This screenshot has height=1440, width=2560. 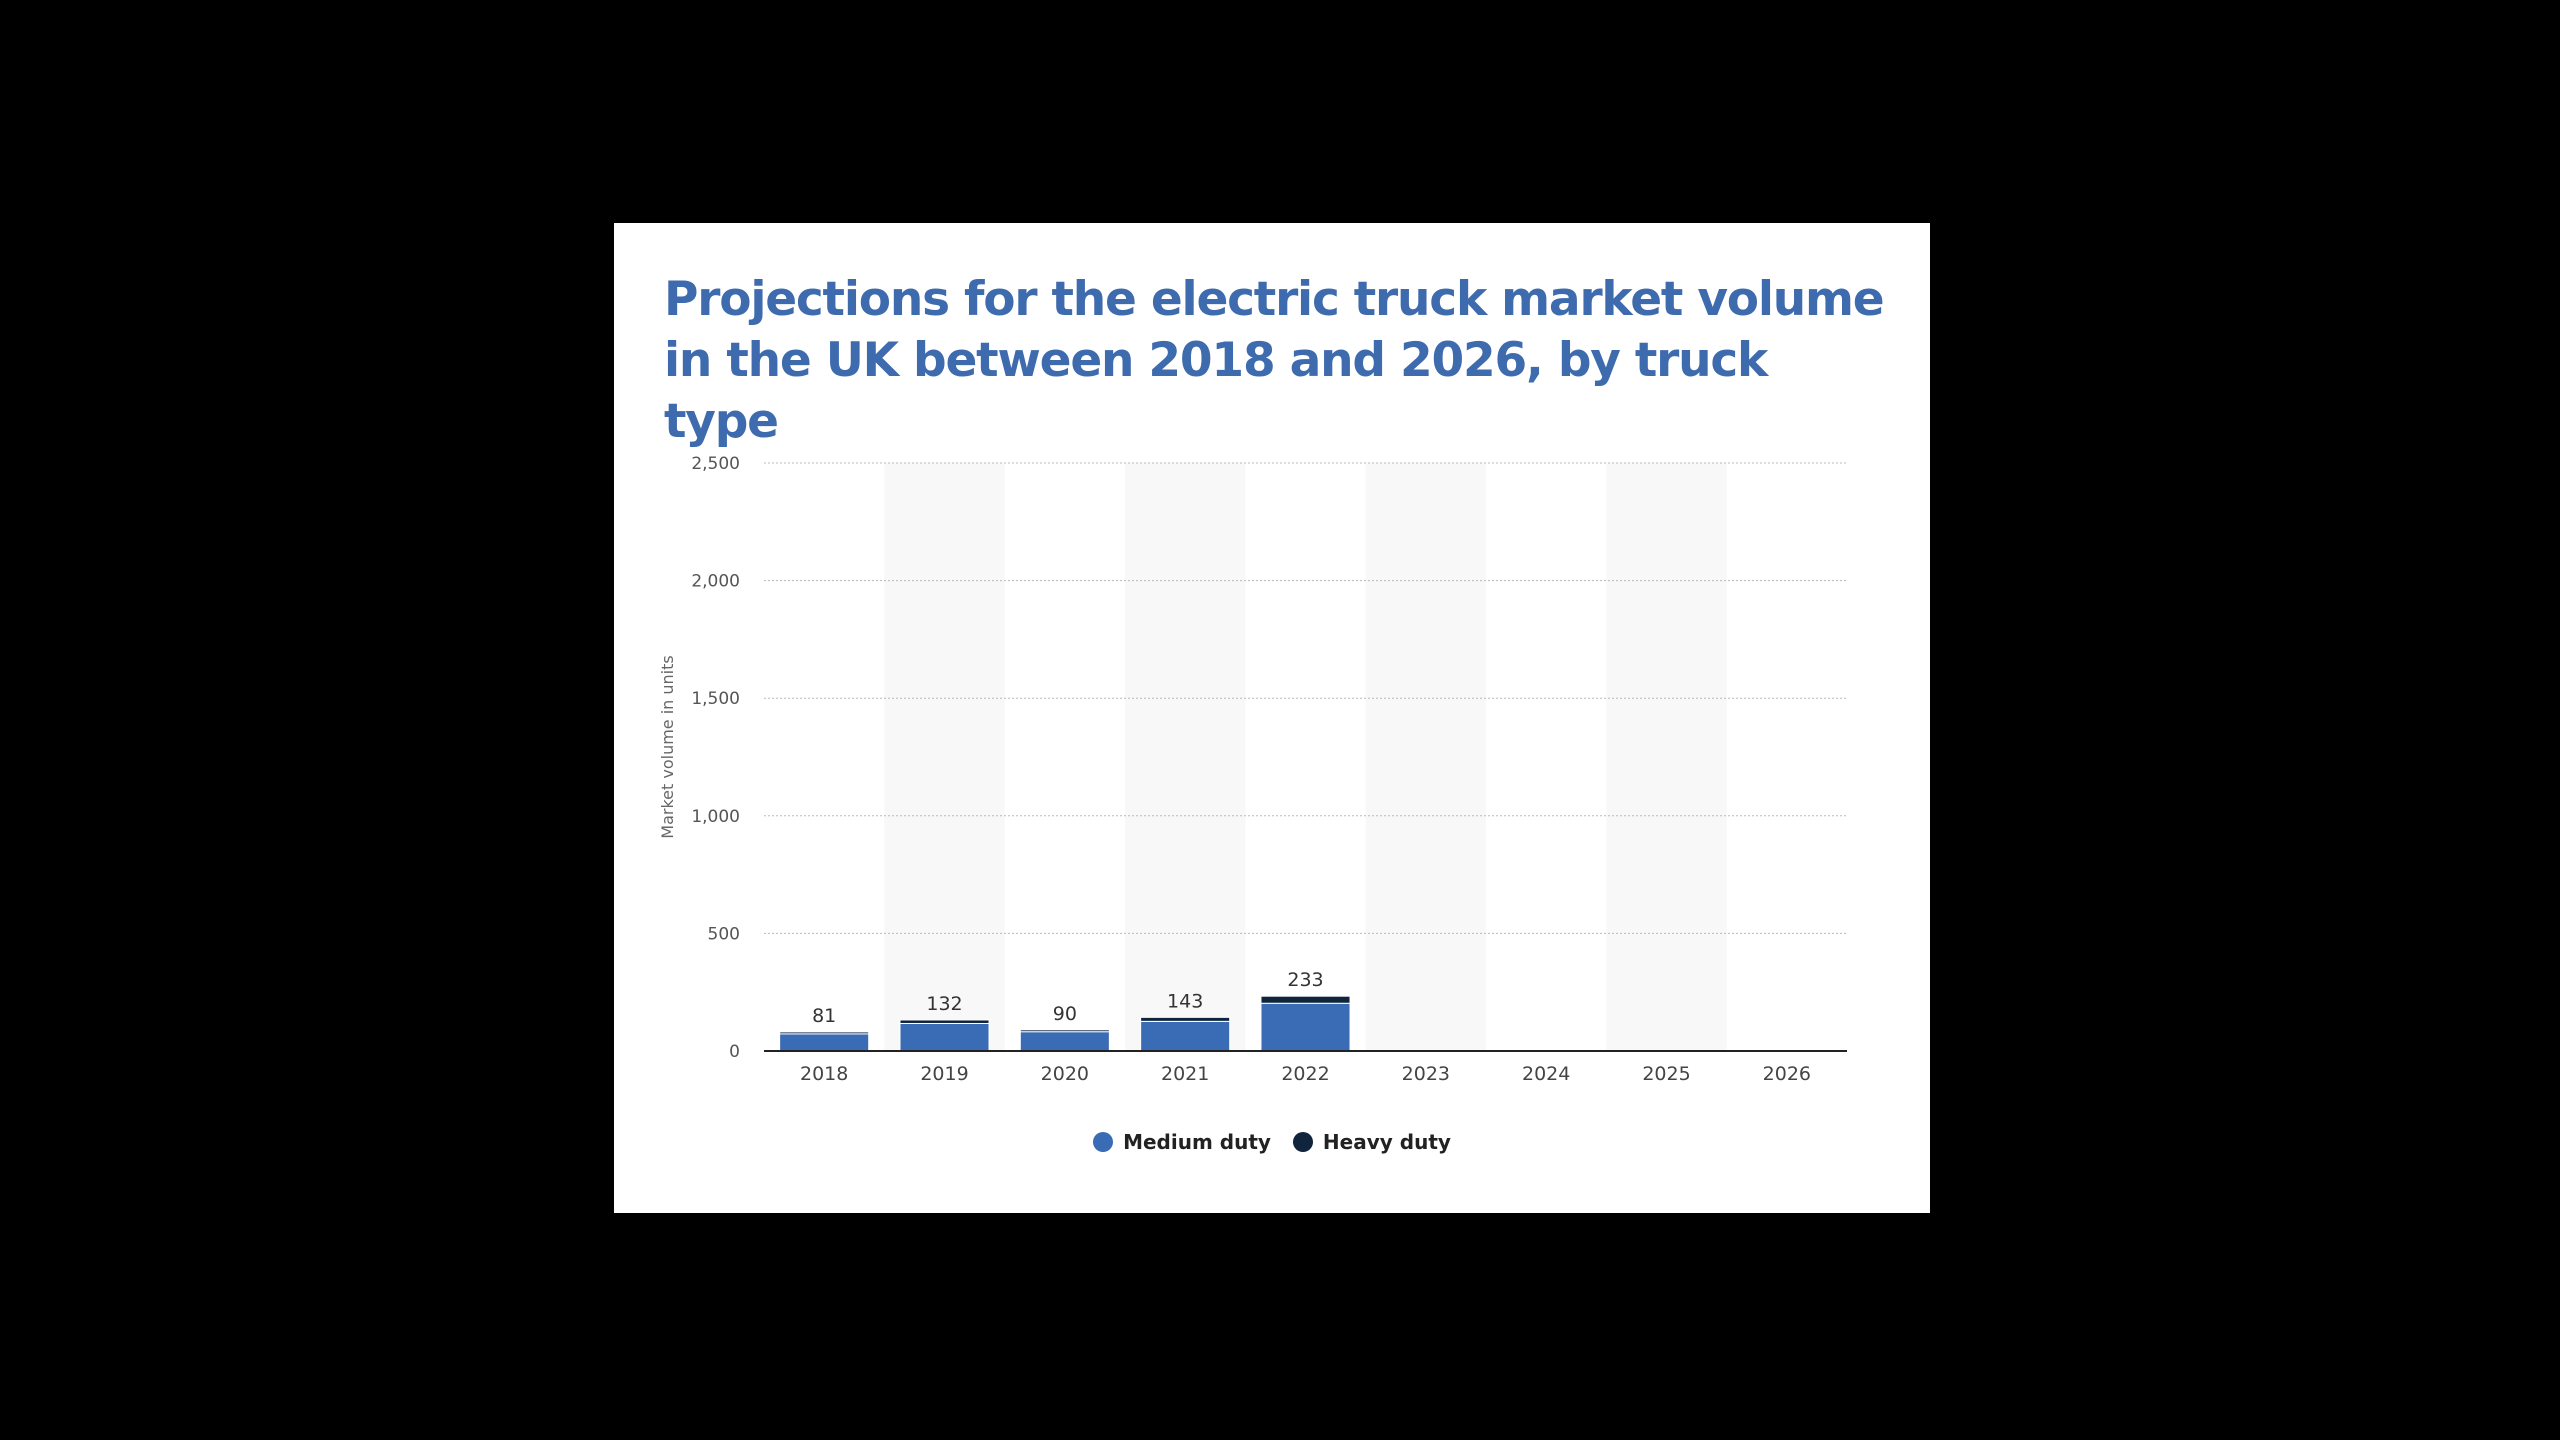 What do you see at coordinates (715, 464) in the screenshot?
I see `y-tick-label: 2,500` at bounding box center [715, 464].